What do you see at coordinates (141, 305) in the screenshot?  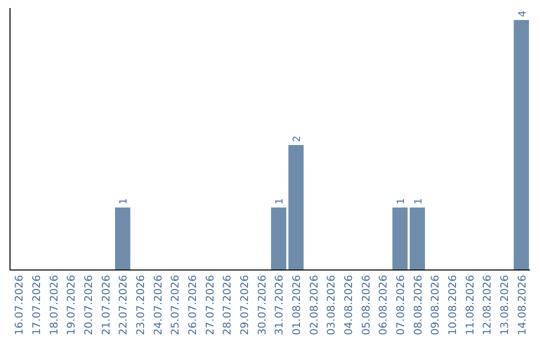 I see `x-tick-label: 23.07.2026` at bounding box center [141, 305].